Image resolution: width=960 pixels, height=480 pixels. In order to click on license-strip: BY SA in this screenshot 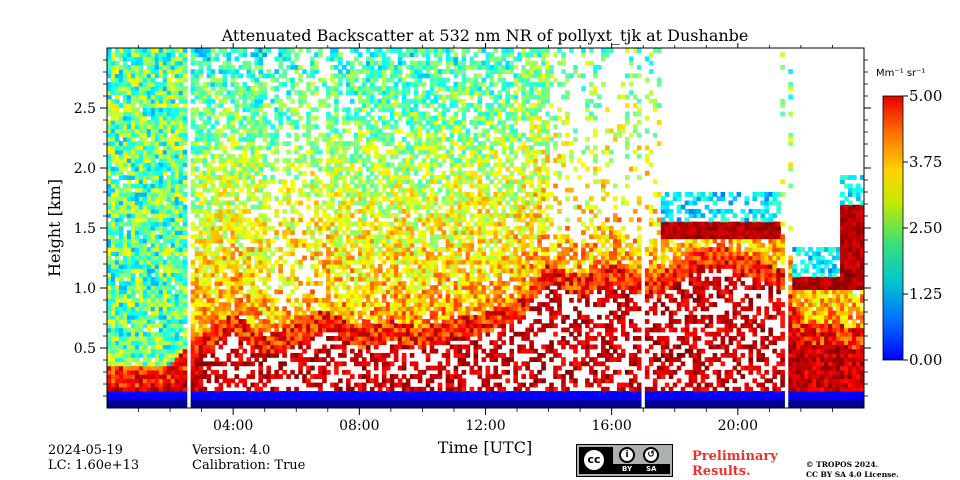, I will do `click(641, 469)`.